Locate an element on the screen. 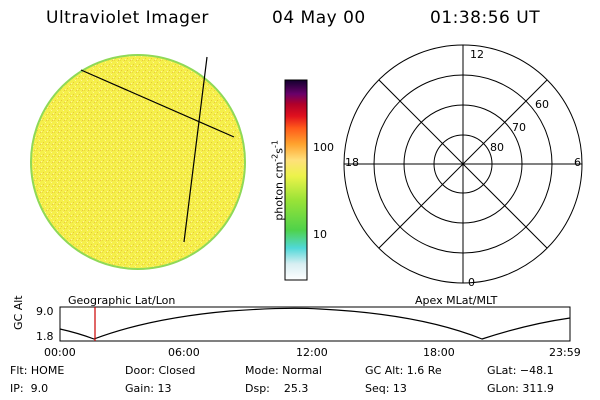  mlat-label-60: 60 is located at coordinates (542, 104).